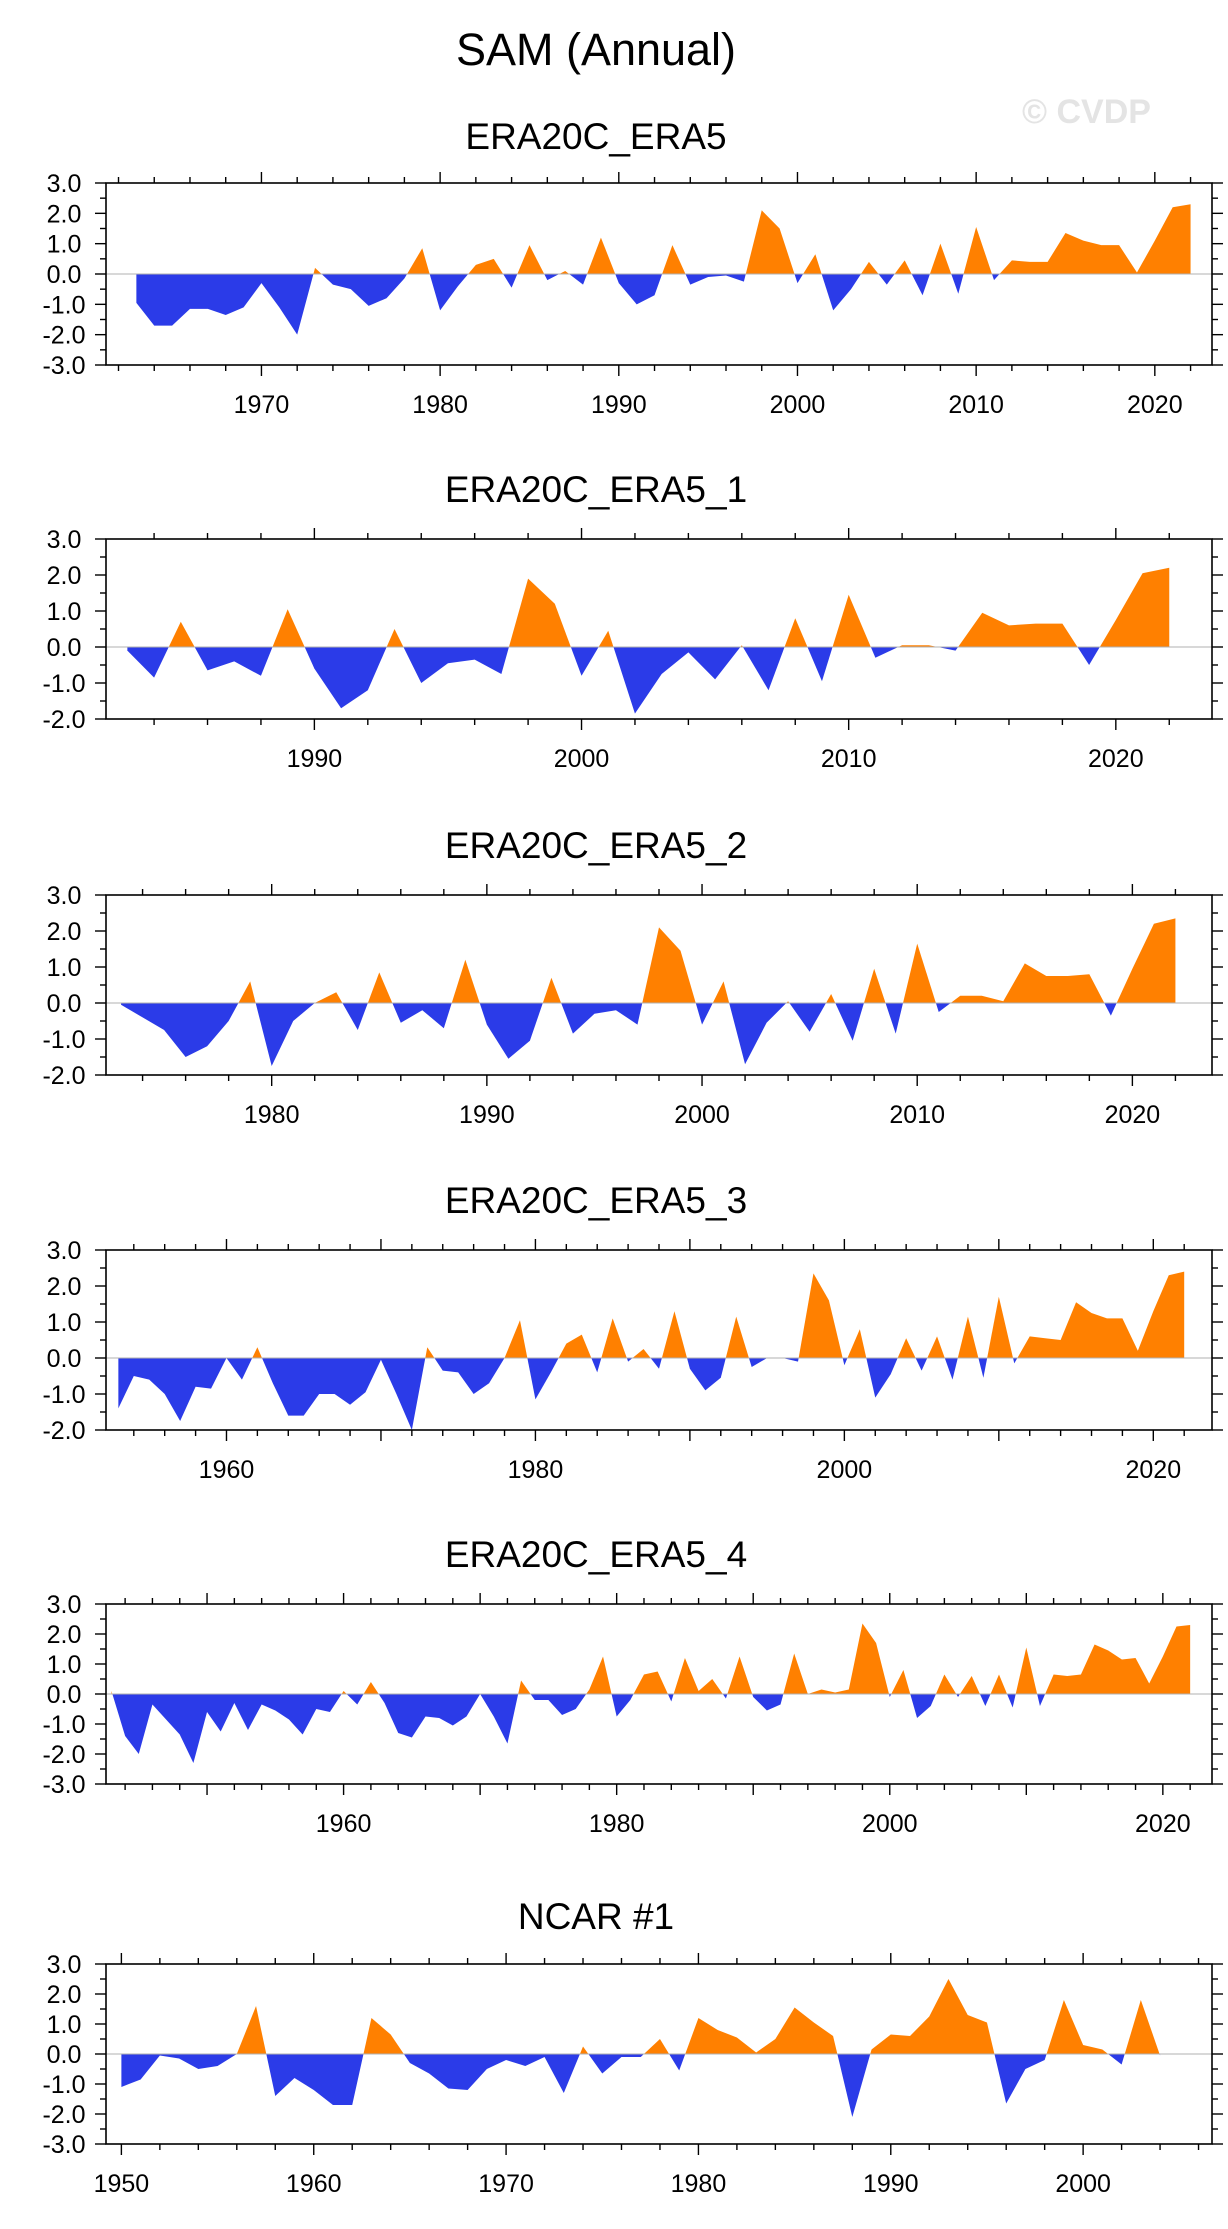 This screenshot has width=1228, height=2229. What do you see at coordinates (1083, 2184) in the screenshot?
I see `x-tick-label: 2000` at bounding box center [1083, 2184].